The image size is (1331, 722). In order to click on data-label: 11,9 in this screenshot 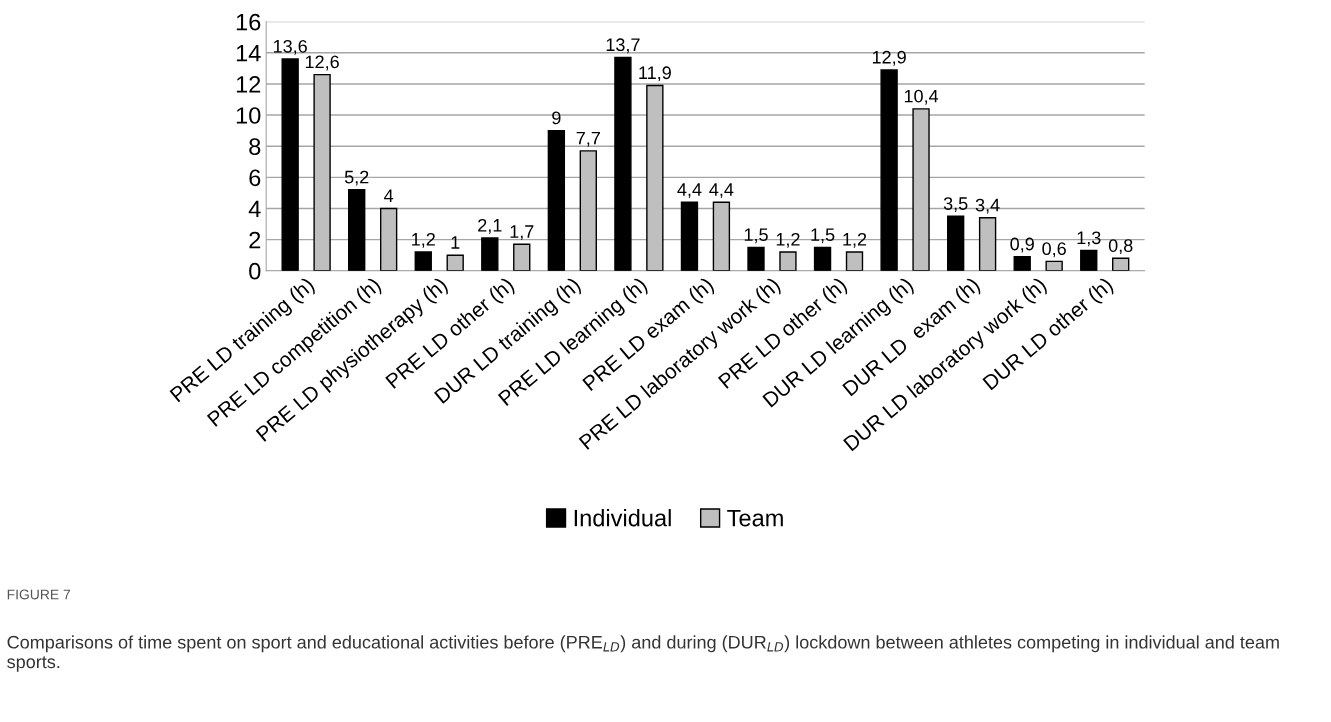, I will do `click(655, 74)`.